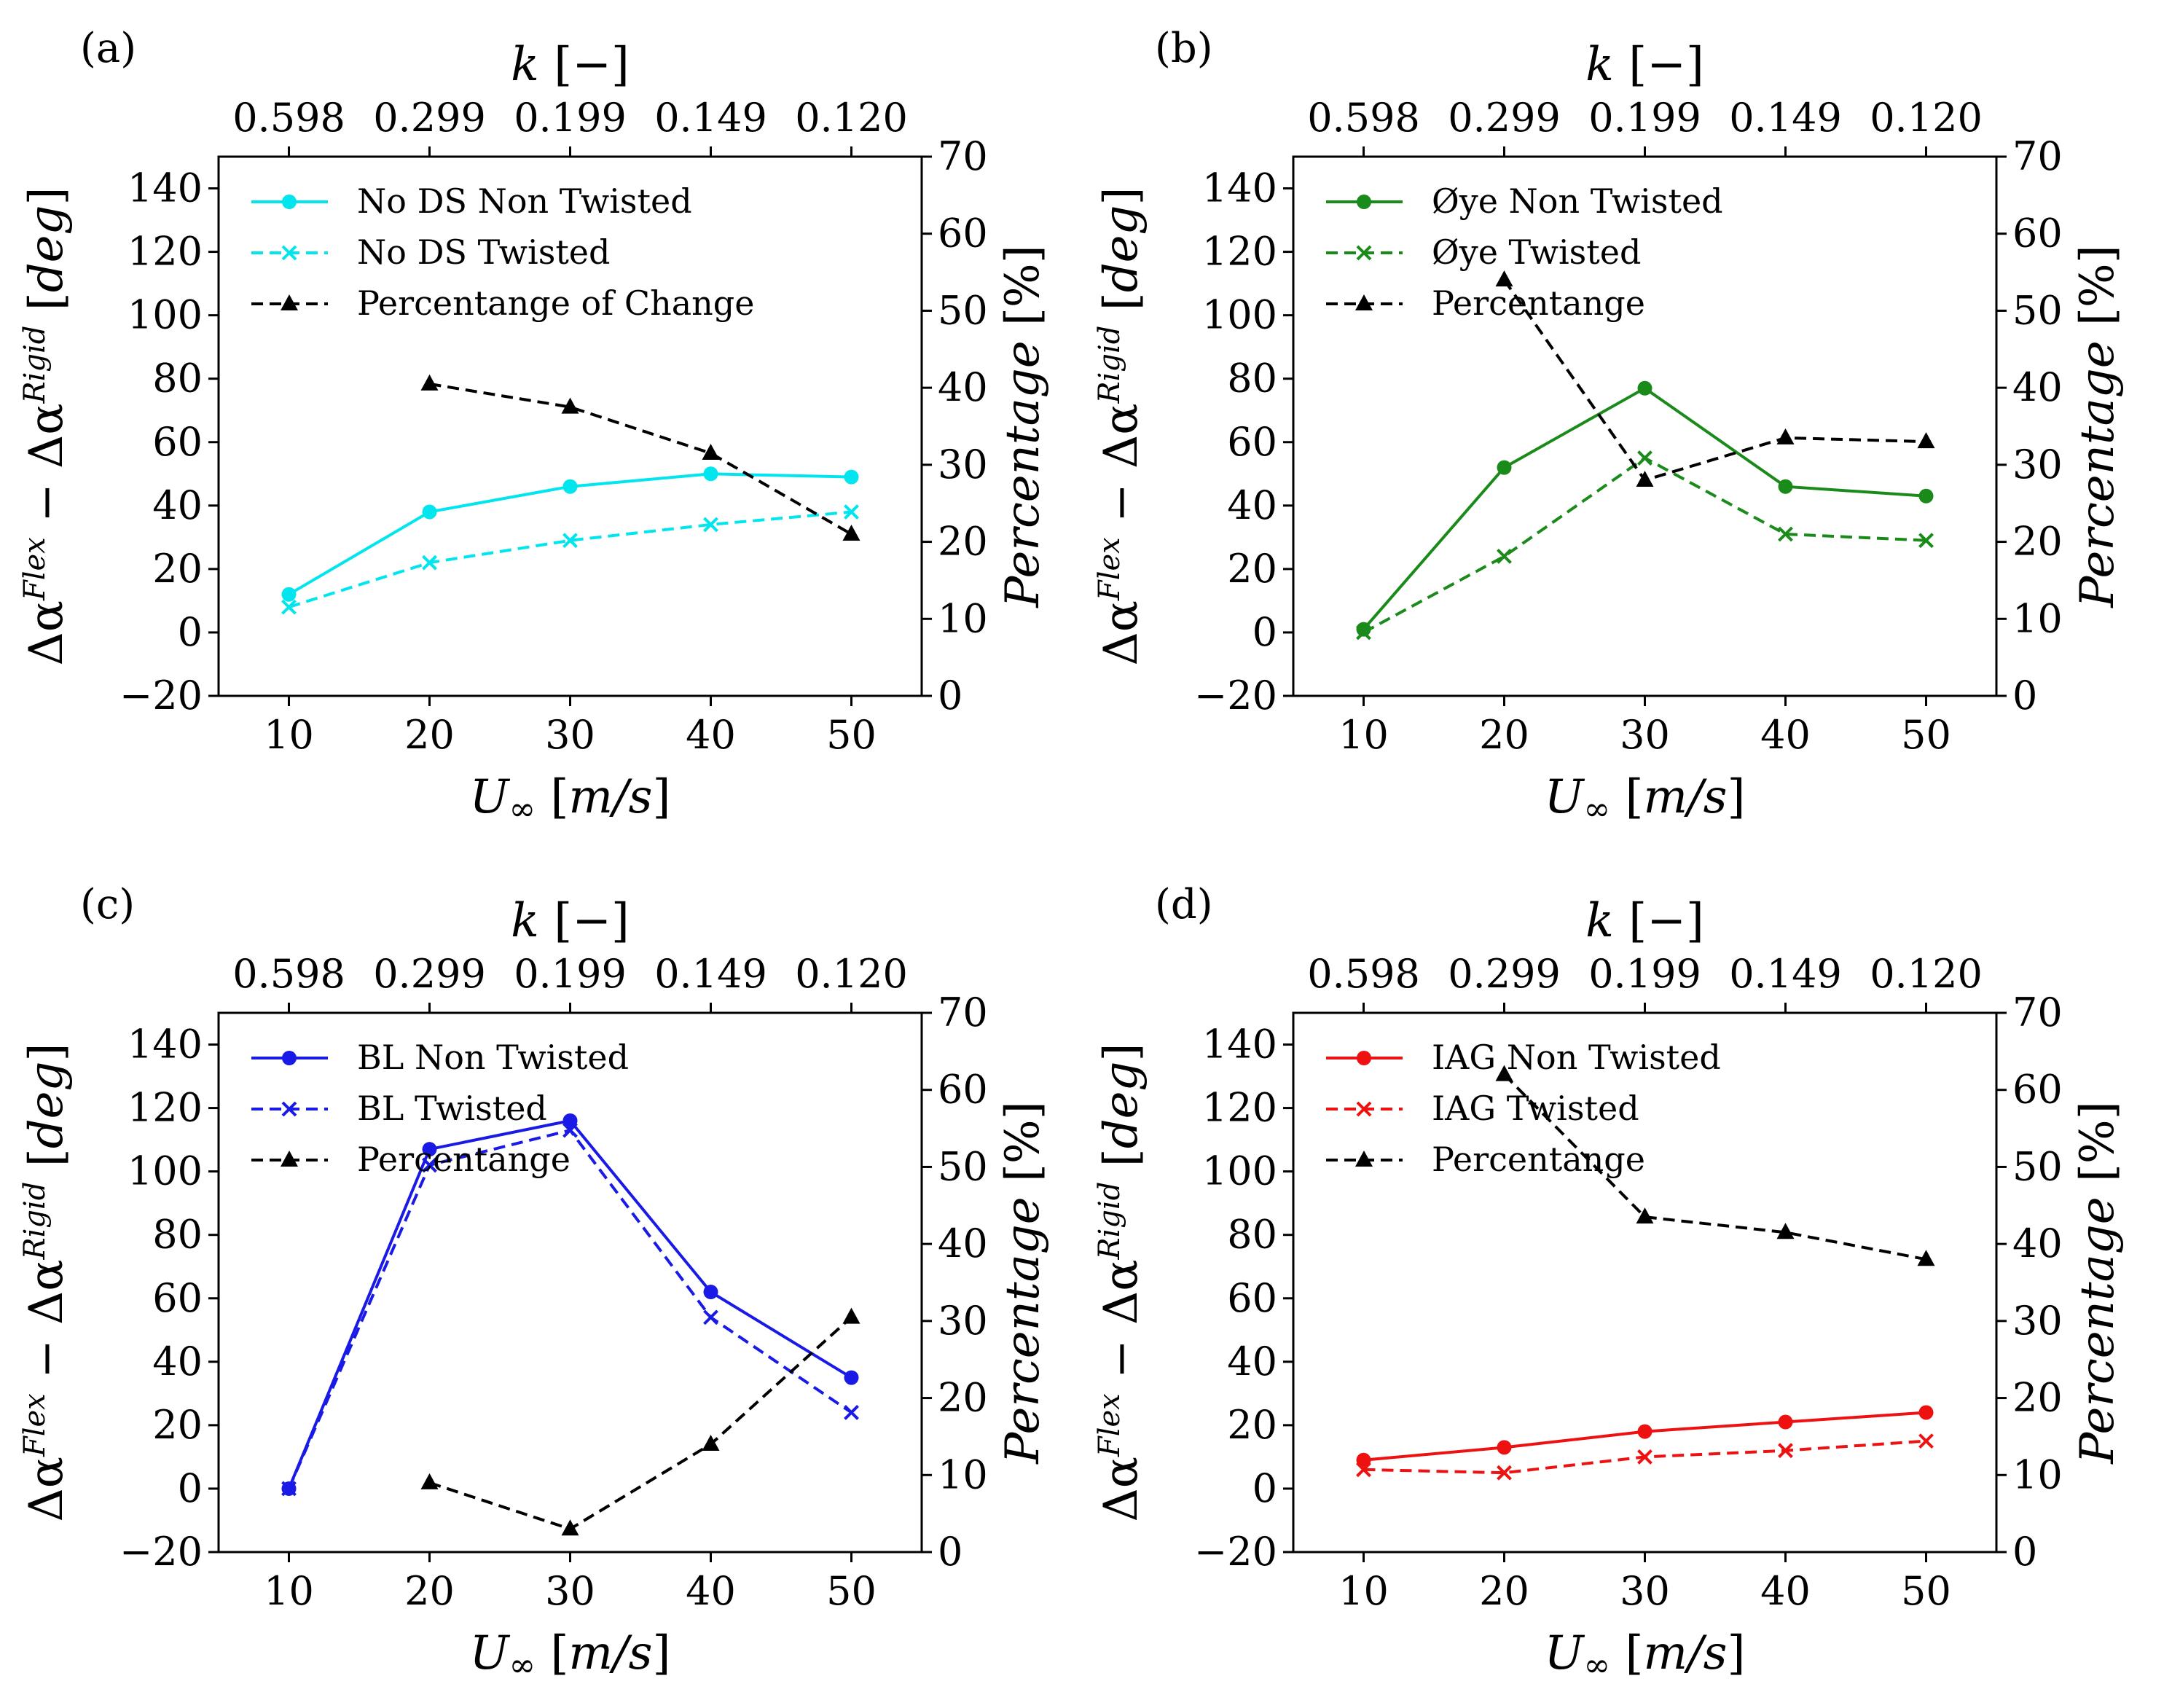 This screenshot has height=1708, width=2172. What do you see at coordinates (1363, 118) in the screenshot?
I see `top-tick-label: 0.598` at bounding box center [1363, 118].